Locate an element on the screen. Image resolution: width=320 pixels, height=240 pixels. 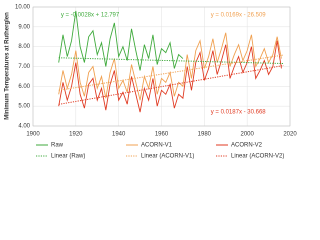
y-tick-label: 10.00 is located at coordinates (23, 8).